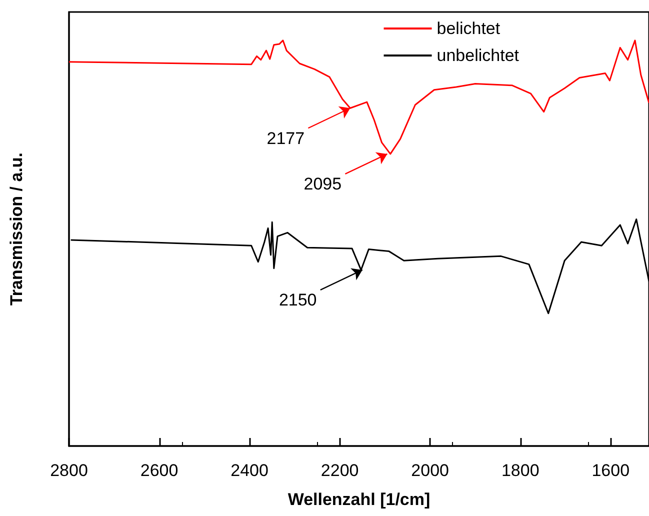  What do you see at coordinates (159, 470) in the screenshot?
I see `x-tick-label: 2600` at bounding box center [159, 470].